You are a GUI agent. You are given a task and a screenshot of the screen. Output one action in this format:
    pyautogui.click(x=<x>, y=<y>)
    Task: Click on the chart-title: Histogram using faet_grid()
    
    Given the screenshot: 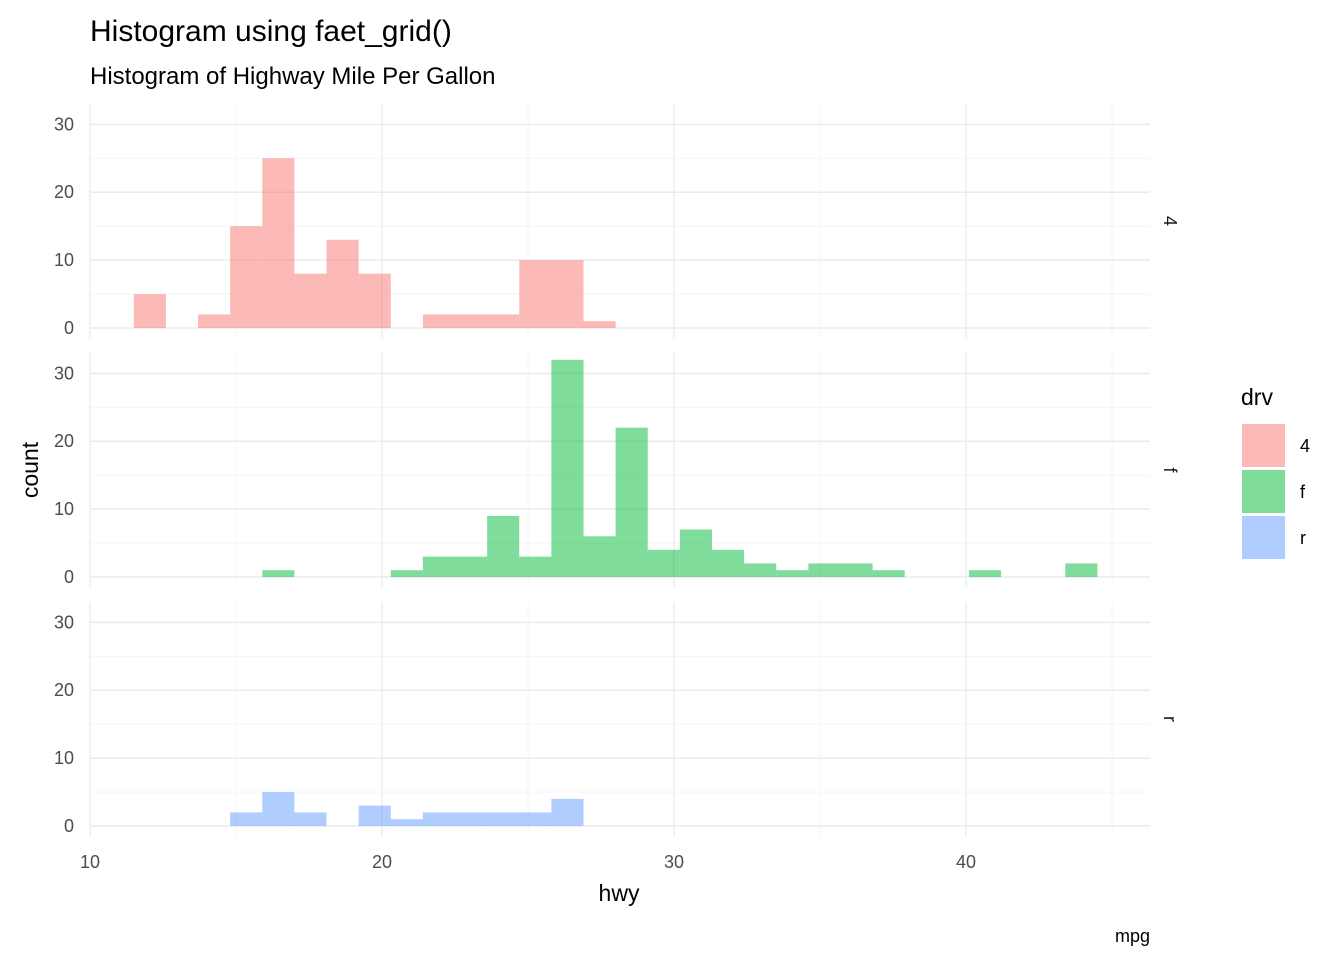 What is the action you would take?
    pyautogui.click(x=271, y=31)
    